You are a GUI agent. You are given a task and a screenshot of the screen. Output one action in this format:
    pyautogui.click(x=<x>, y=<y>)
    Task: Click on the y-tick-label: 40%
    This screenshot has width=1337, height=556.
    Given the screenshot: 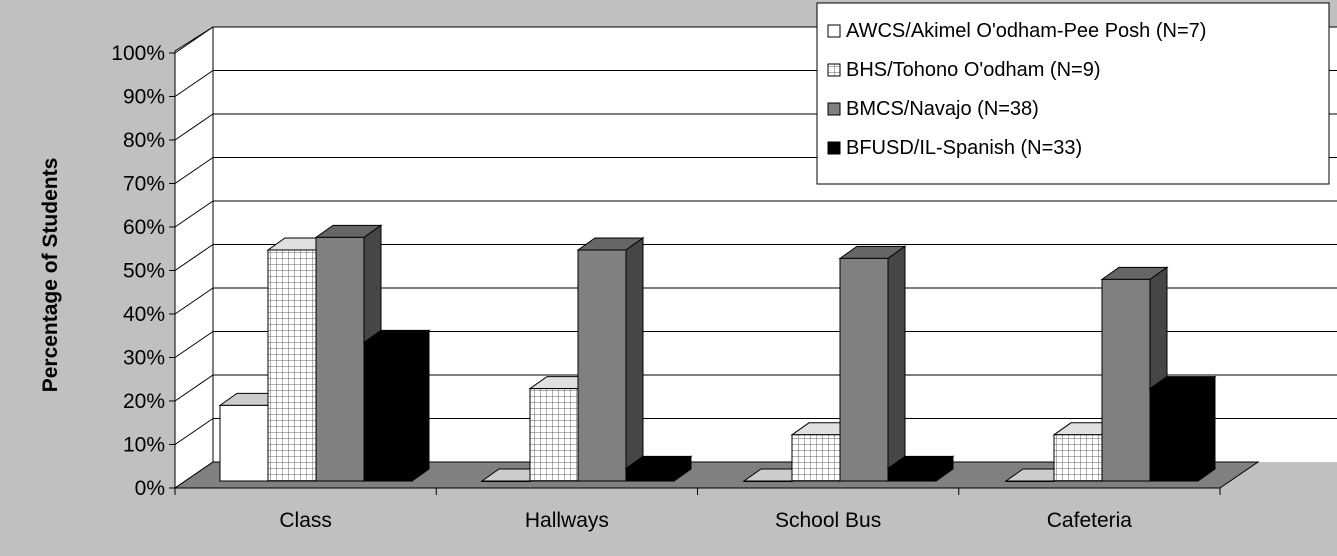 What is the action you would take?
    pyautogui.click(x=144, y=314)
    